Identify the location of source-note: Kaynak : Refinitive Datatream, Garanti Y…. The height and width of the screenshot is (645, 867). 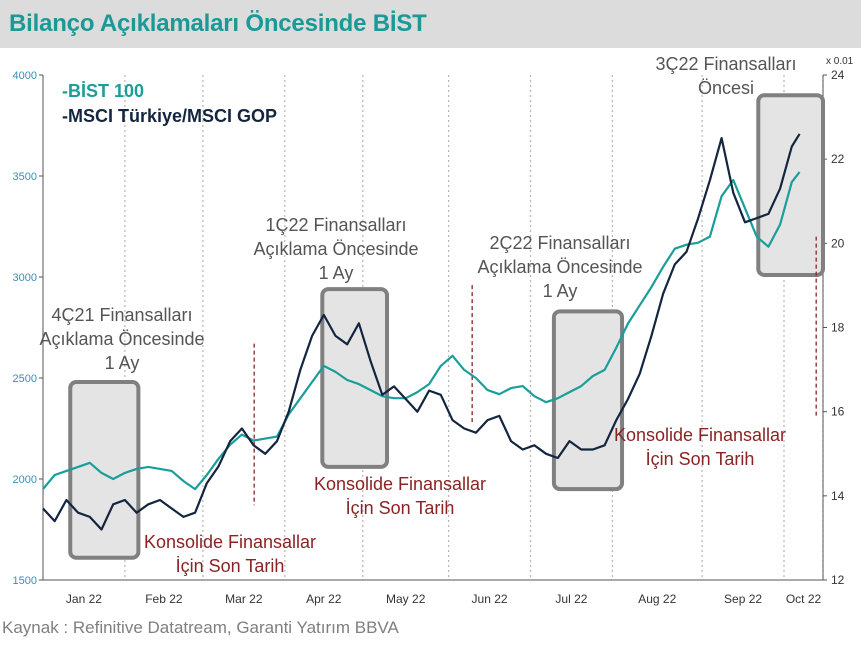
(200, 627).